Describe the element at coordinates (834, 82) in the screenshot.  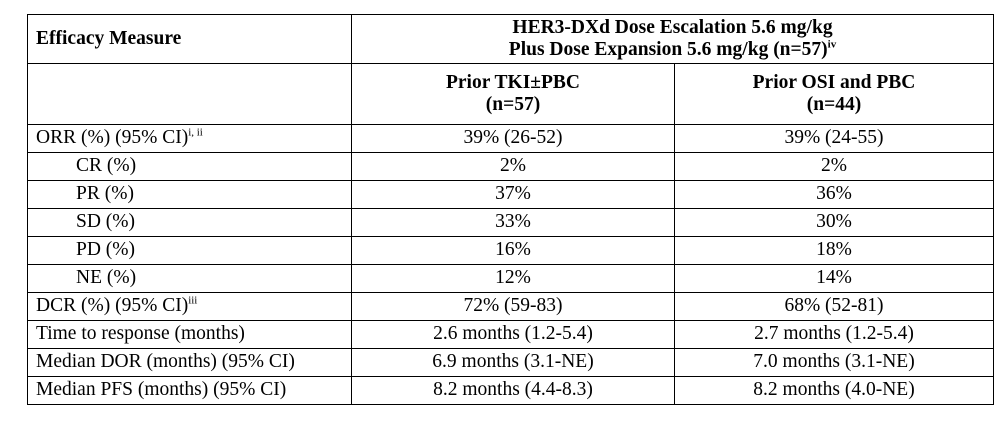
I see `header-col2-line1: Prior OSI and PBC` at that location.